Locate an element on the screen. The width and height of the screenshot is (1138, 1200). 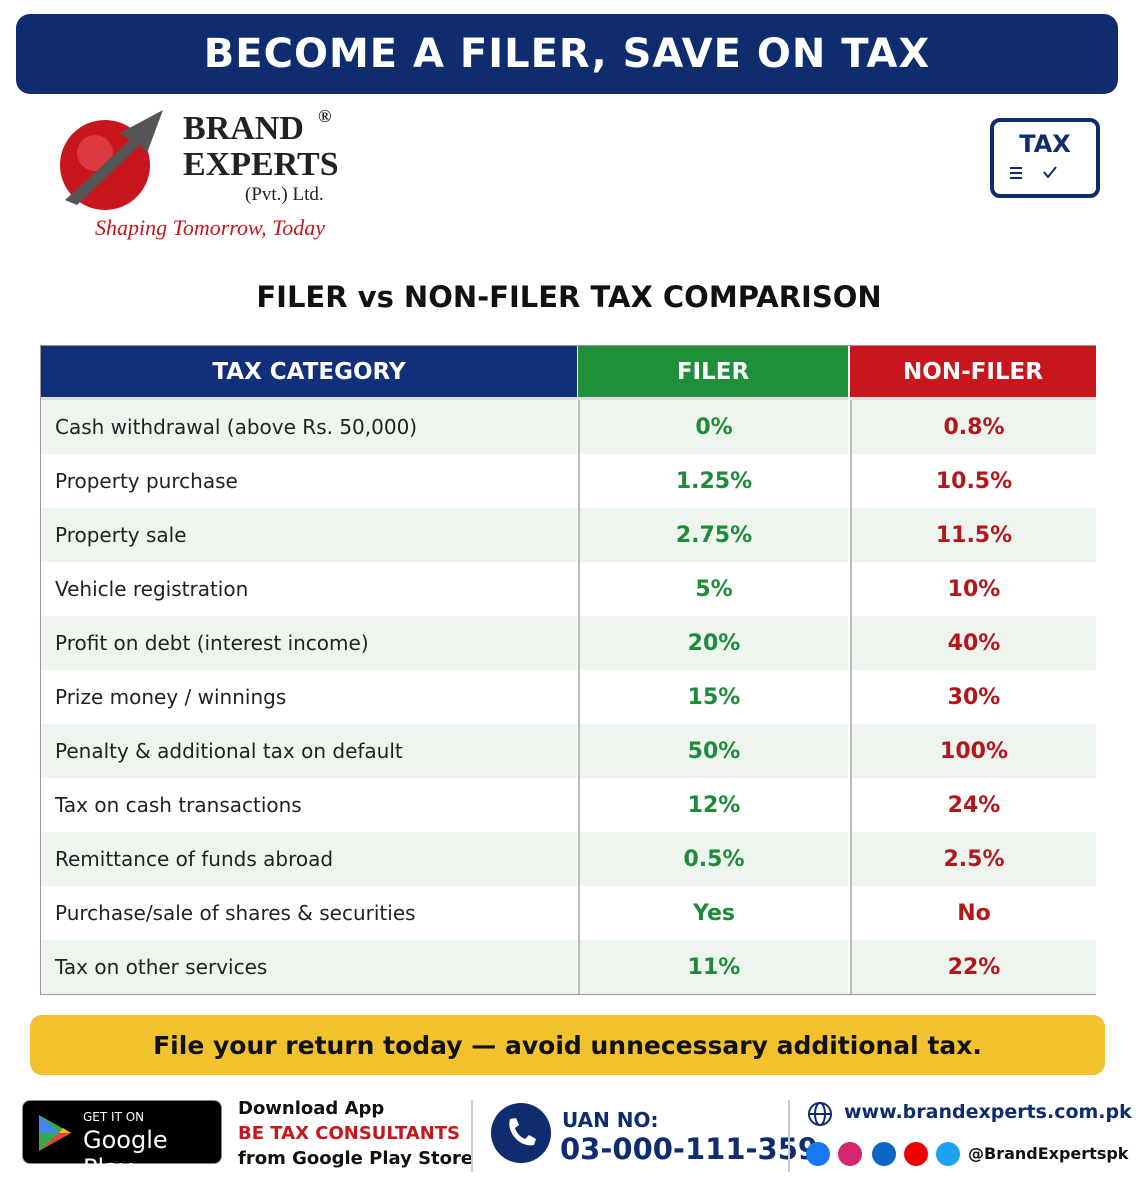
category-cell: Penalty & additional tax on default is located at coordinates (309, 751).